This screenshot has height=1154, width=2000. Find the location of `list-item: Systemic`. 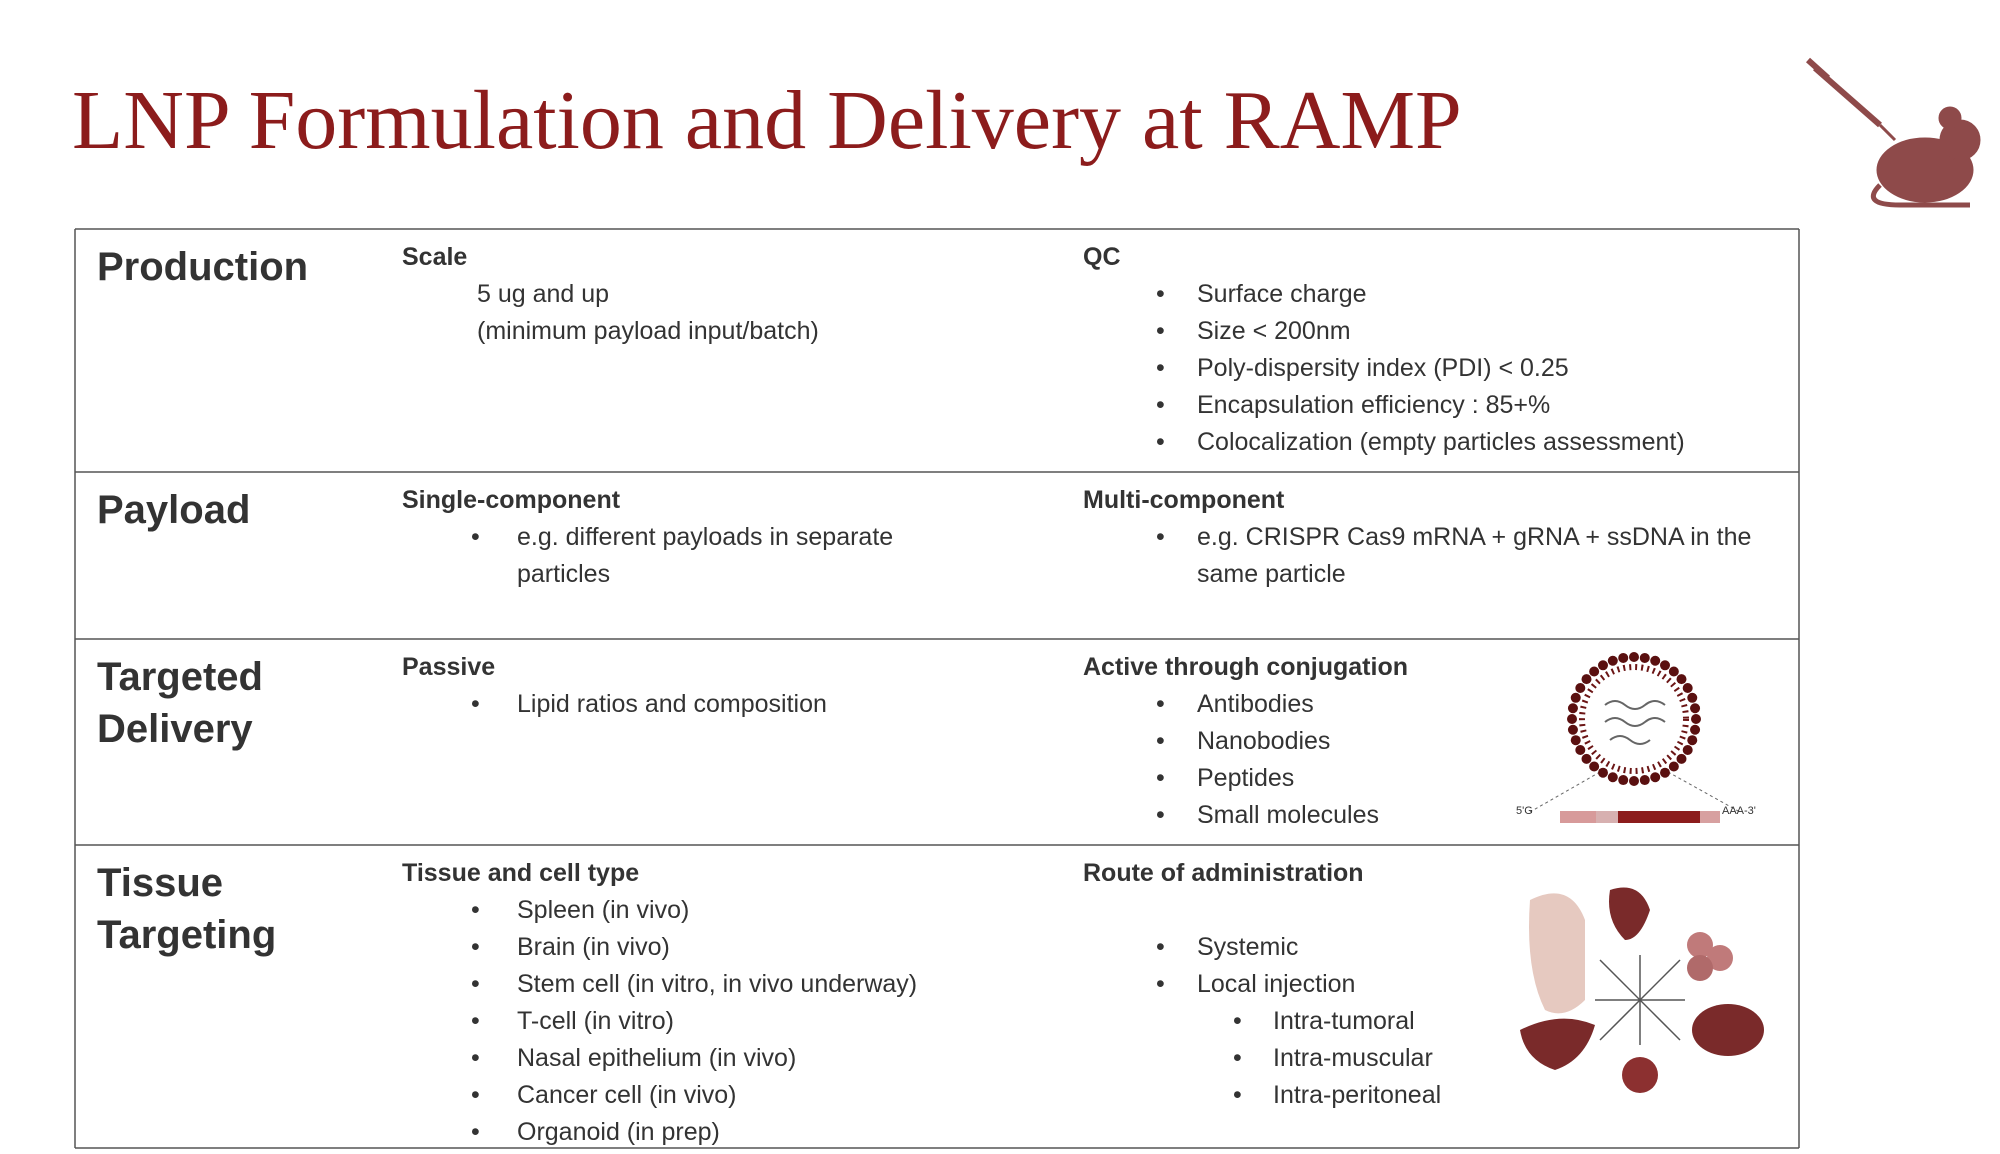

list-item: Systemic is located at coordinates (1248, 947).